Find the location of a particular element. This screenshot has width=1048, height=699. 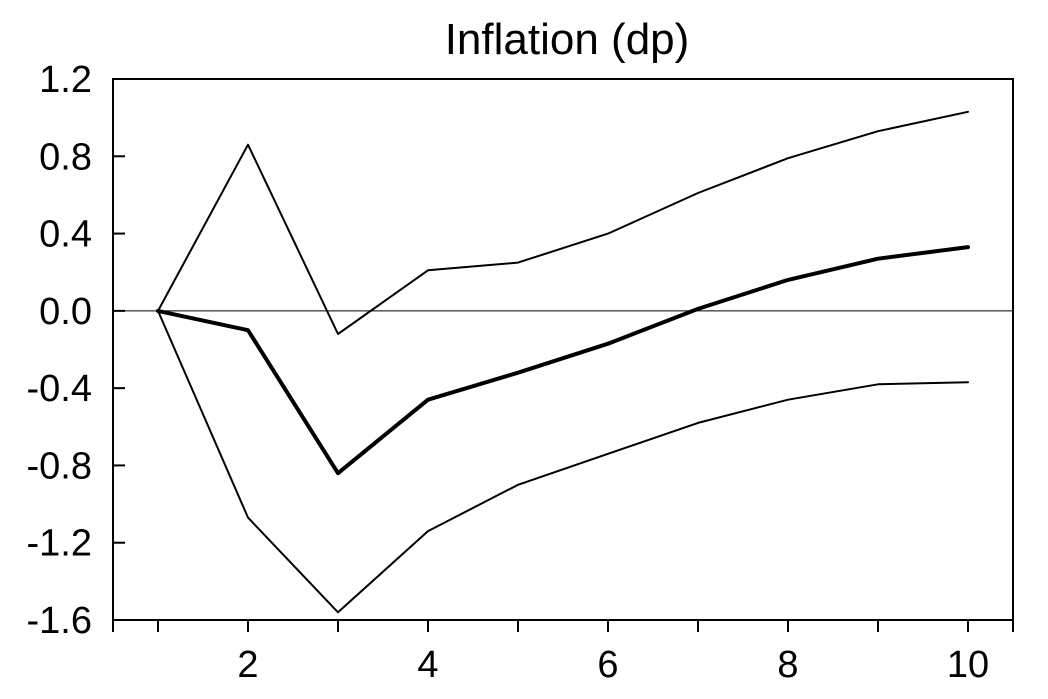

y-tick-label: -0.8 is located at coordinates (59, 466).